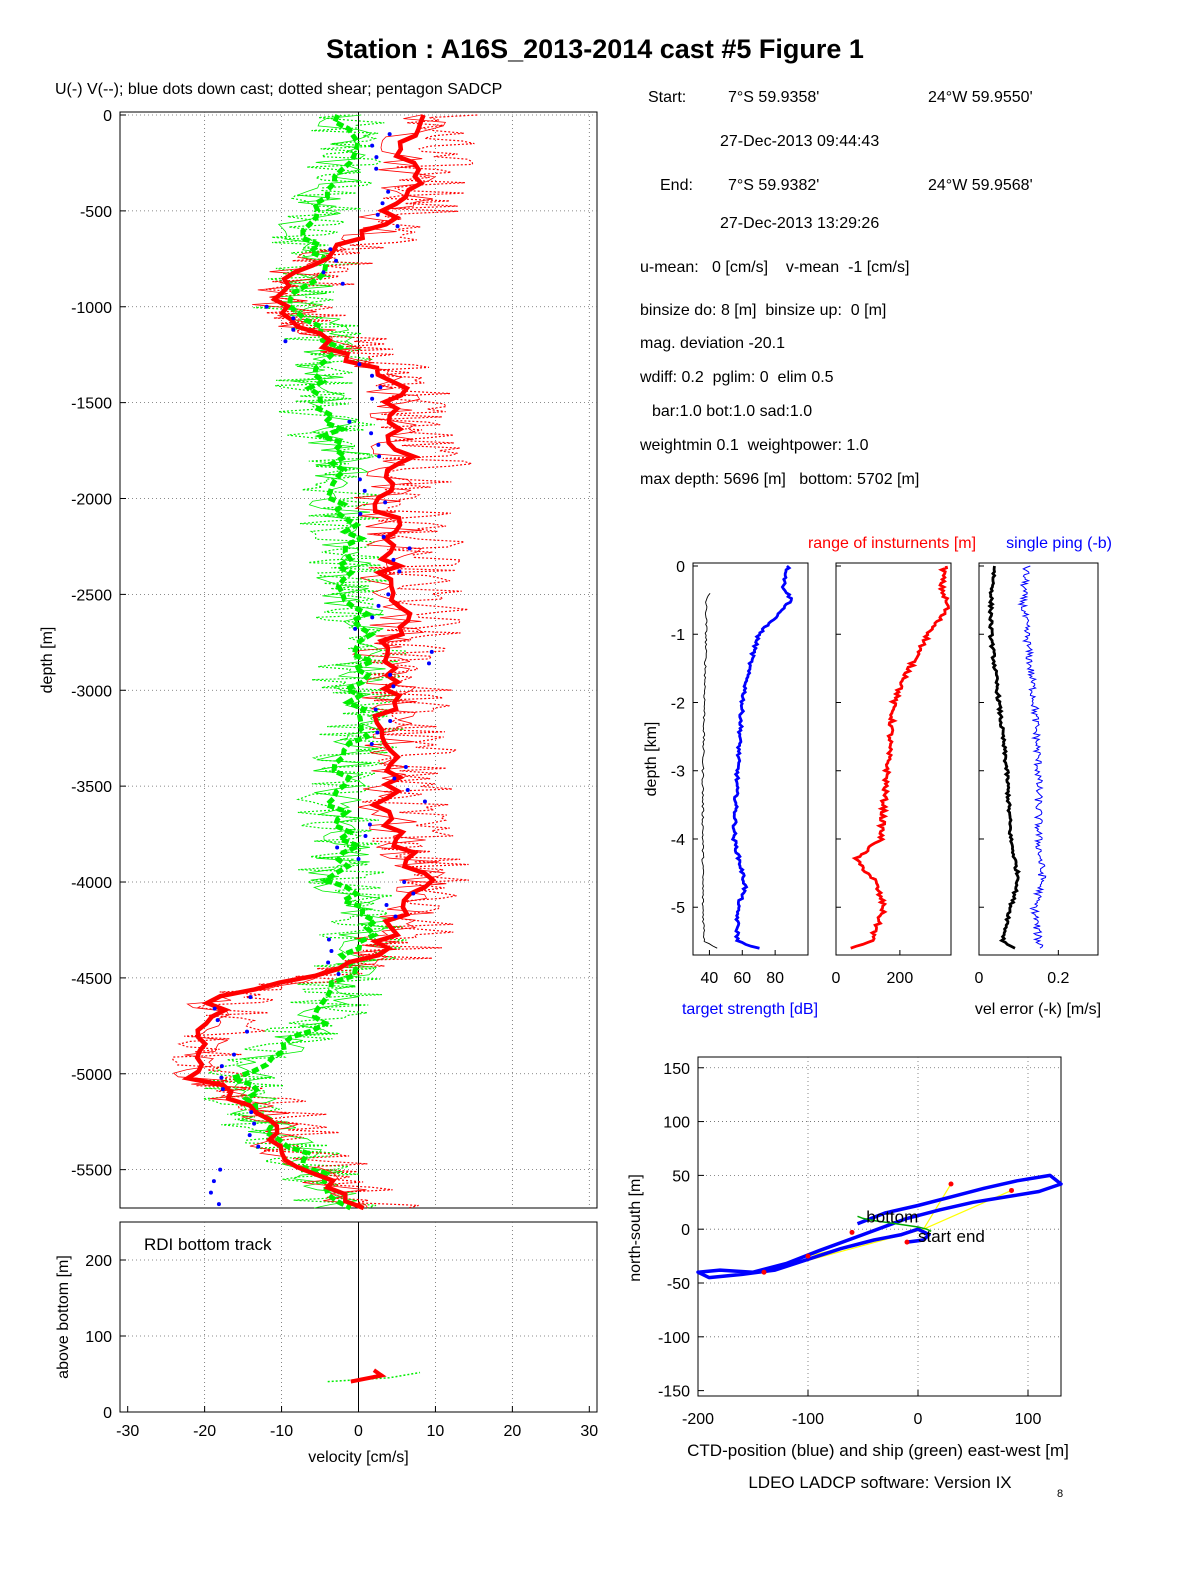  What do you see at coordinates (678, 840) in the screenshot?
I see `y-tick-label: -4` at bounding box center [678, 840].